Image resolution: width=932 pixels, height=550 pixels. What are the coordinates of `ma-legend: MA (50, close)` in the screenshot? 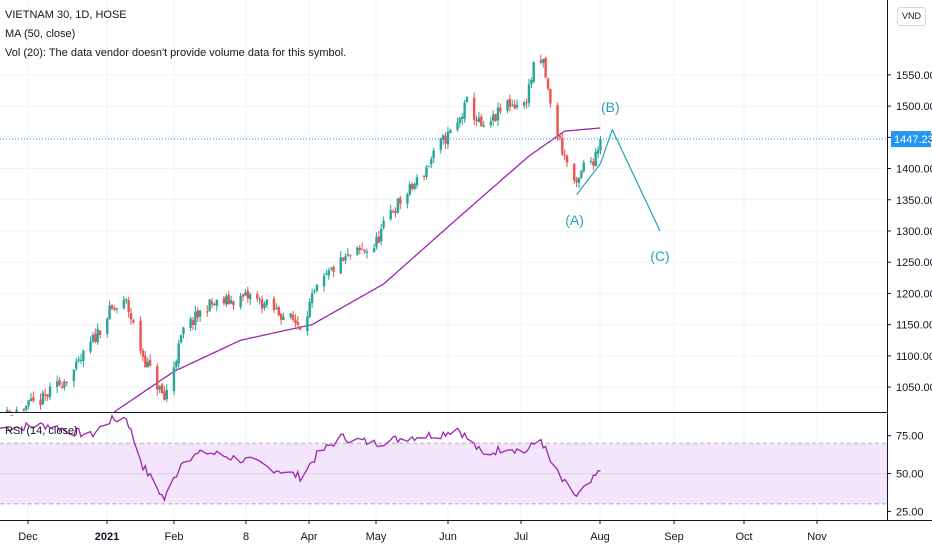 It's located at (40, 34).